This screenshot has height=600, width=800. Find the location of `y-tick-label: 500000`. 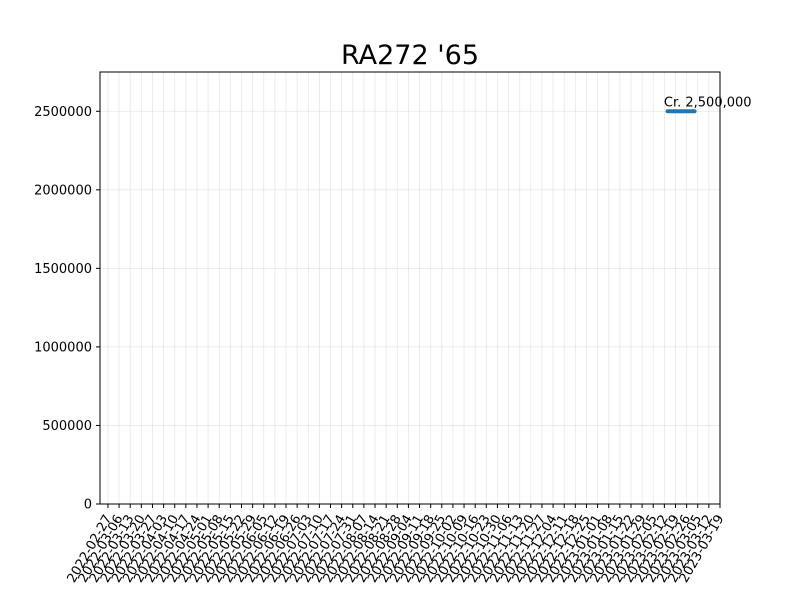

y-tick-label: 500000 is located at coordinates (67, 426).